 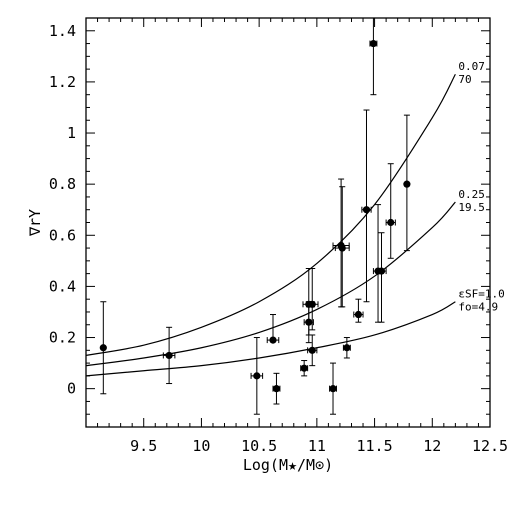 I want to click on x-tick-label: 12, so click(x=432, y=446).